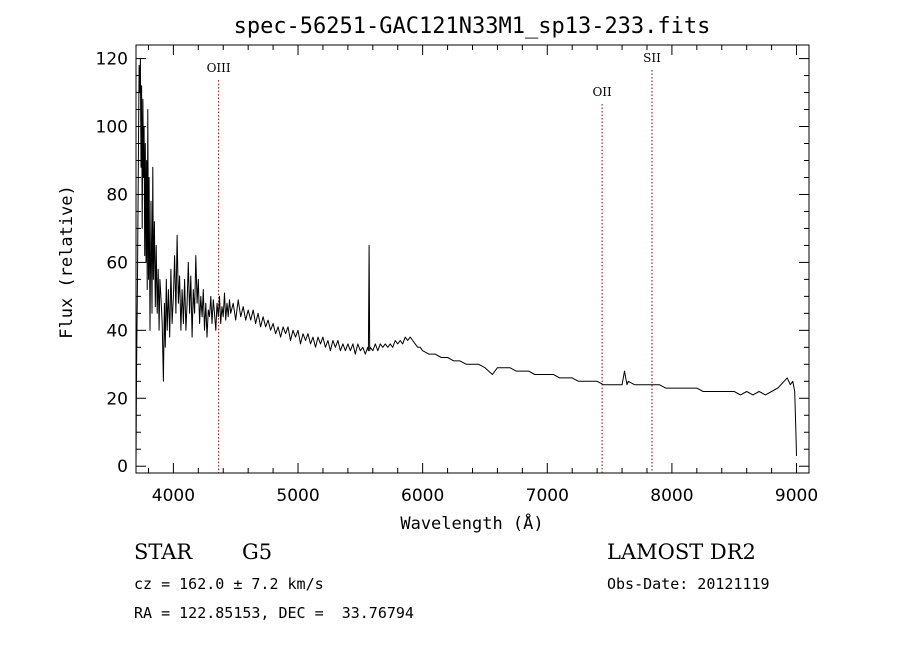 The width and height of the screenshot is (900, 649). I want to click on x-tick-label-8000: 8000, so click(671, 496).